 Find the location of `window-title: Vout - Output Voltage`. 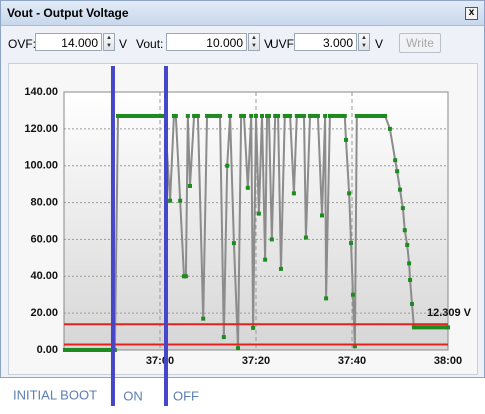

window-title: Vout - Output Voltage is located at coordinates (68, 13).